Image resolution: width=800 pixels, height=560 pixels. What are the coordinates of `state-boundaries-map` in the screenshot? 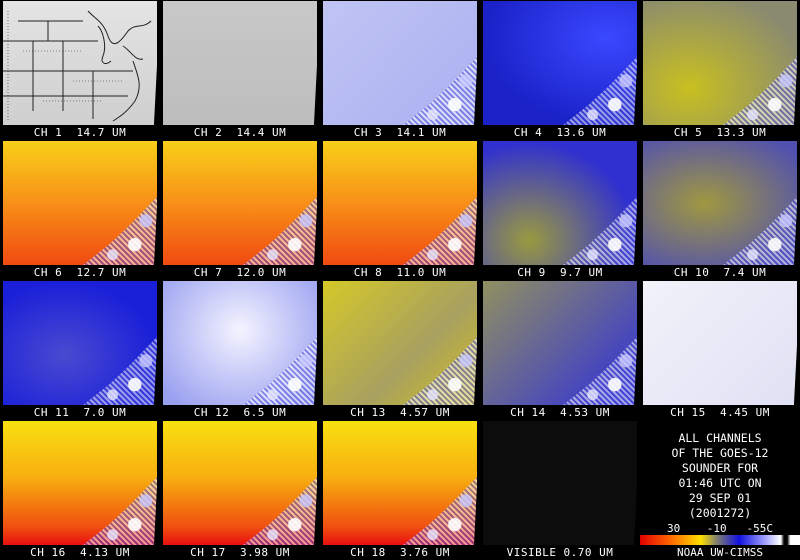 It's located at (77, 66).